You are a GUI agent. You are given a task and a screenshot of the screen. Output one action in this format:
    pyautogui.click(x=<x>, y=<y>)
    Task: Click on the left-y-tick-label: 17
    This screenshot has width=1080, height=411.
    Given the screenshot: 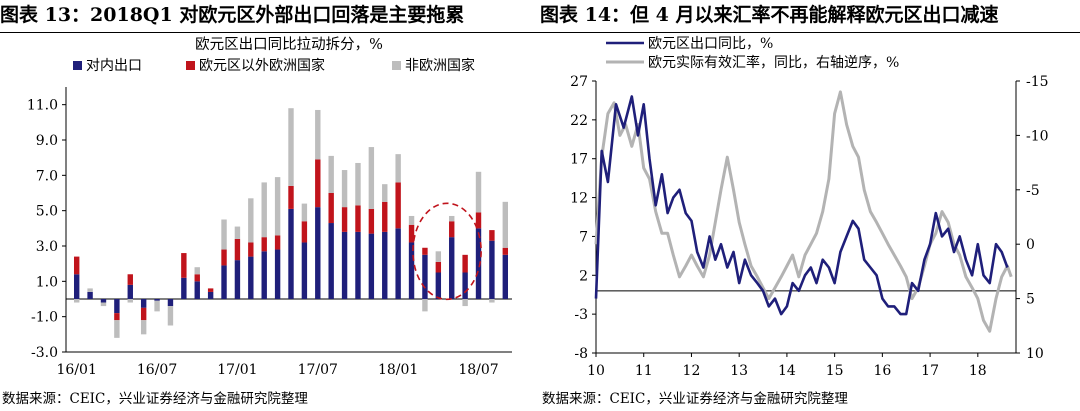 What is the action you would take?
    pyautogui.click(x=579, y=160)
    